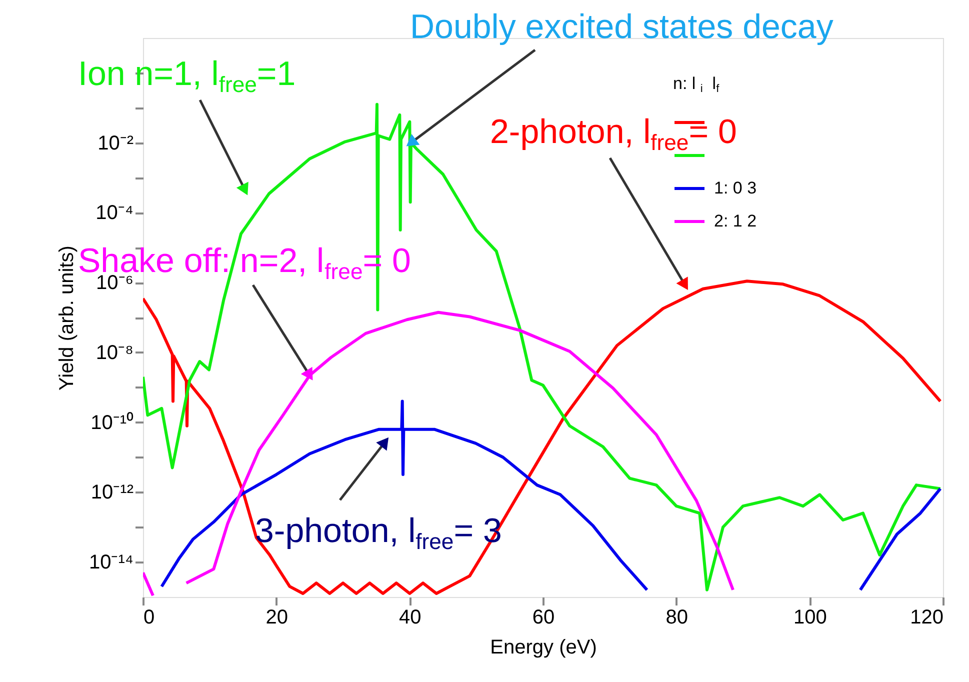  I want to click on x-axis-title: Energy (eV), so click(543, 647).